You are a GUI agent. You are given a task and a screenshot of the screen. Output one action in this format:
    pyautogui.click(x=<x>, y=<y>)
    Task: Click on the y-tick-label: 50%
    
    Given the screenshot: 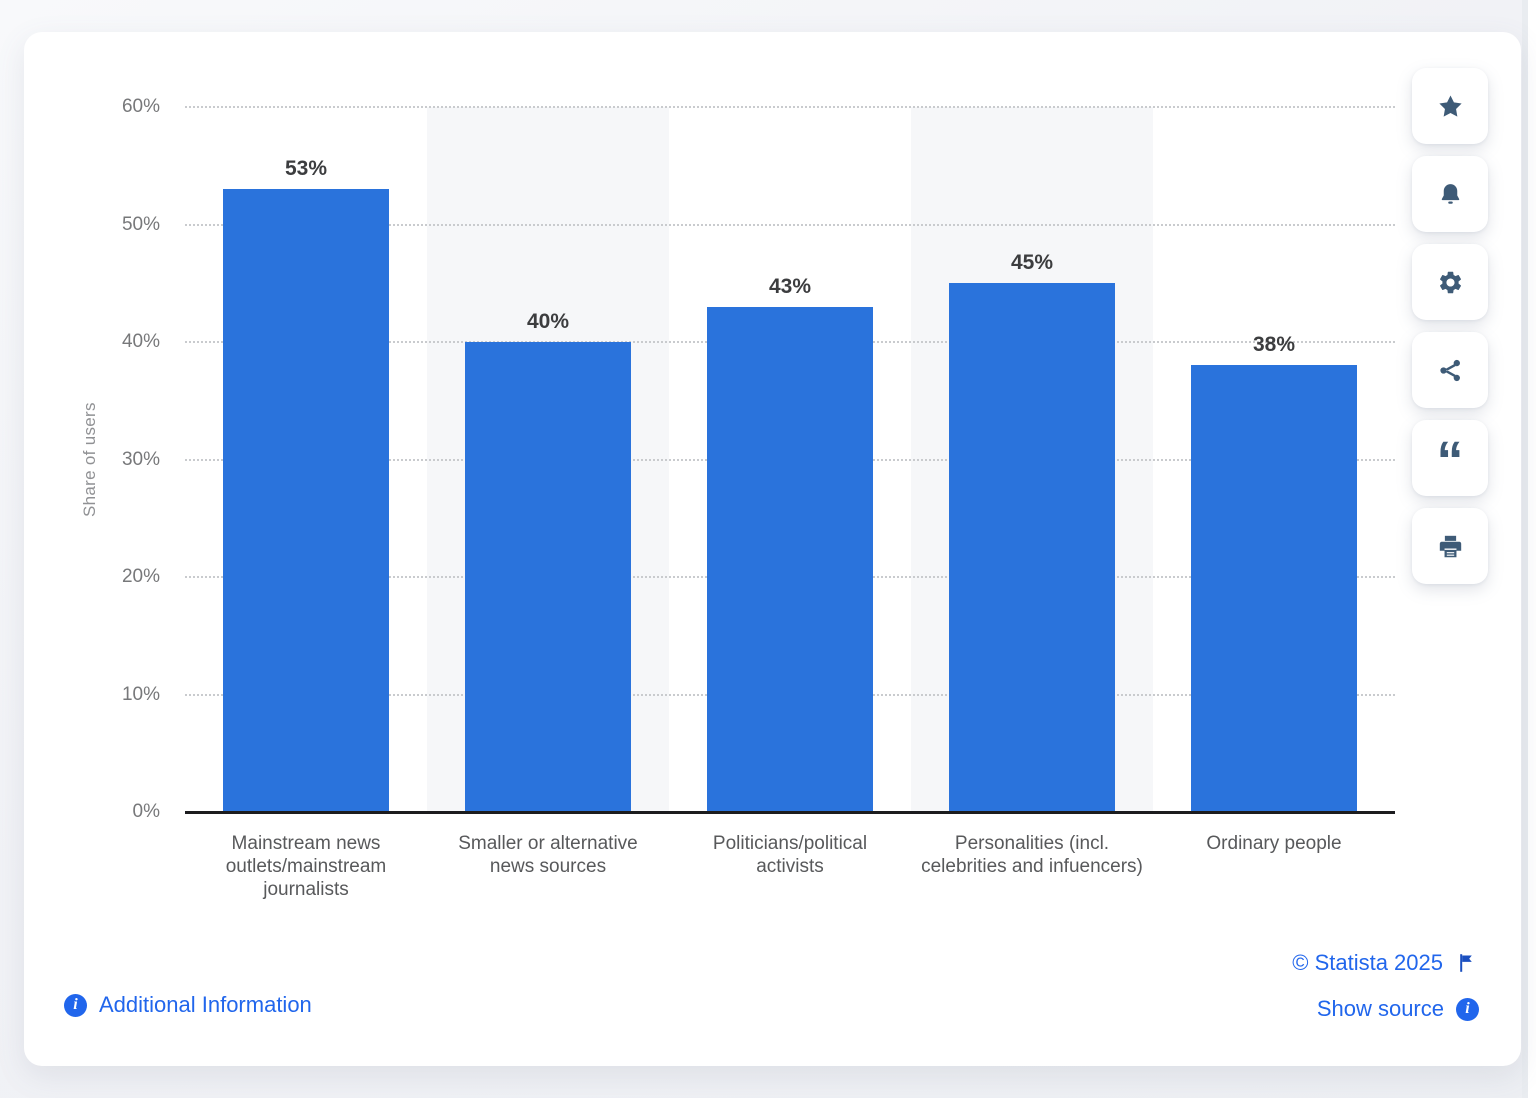 What is the action you would take?
    pyautogui.click(x=140, y=224)
    